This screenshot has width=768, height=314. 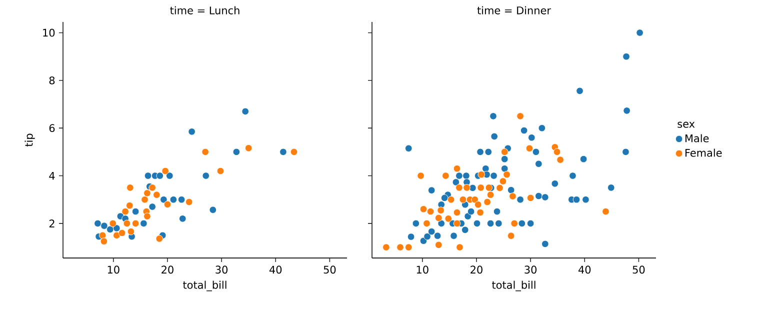 I want to click on y-tick-label: 10, so click(x=49, y=32).